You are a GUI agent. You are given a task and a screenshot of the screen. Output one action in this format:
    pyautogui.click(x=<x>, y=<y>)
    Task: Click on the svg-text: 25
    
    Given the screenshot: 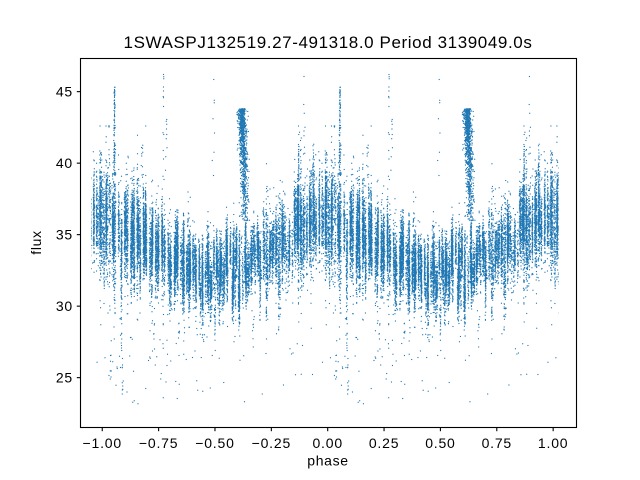 What is the action you would take?
    pyautogui.click(x=64, y=378)
    